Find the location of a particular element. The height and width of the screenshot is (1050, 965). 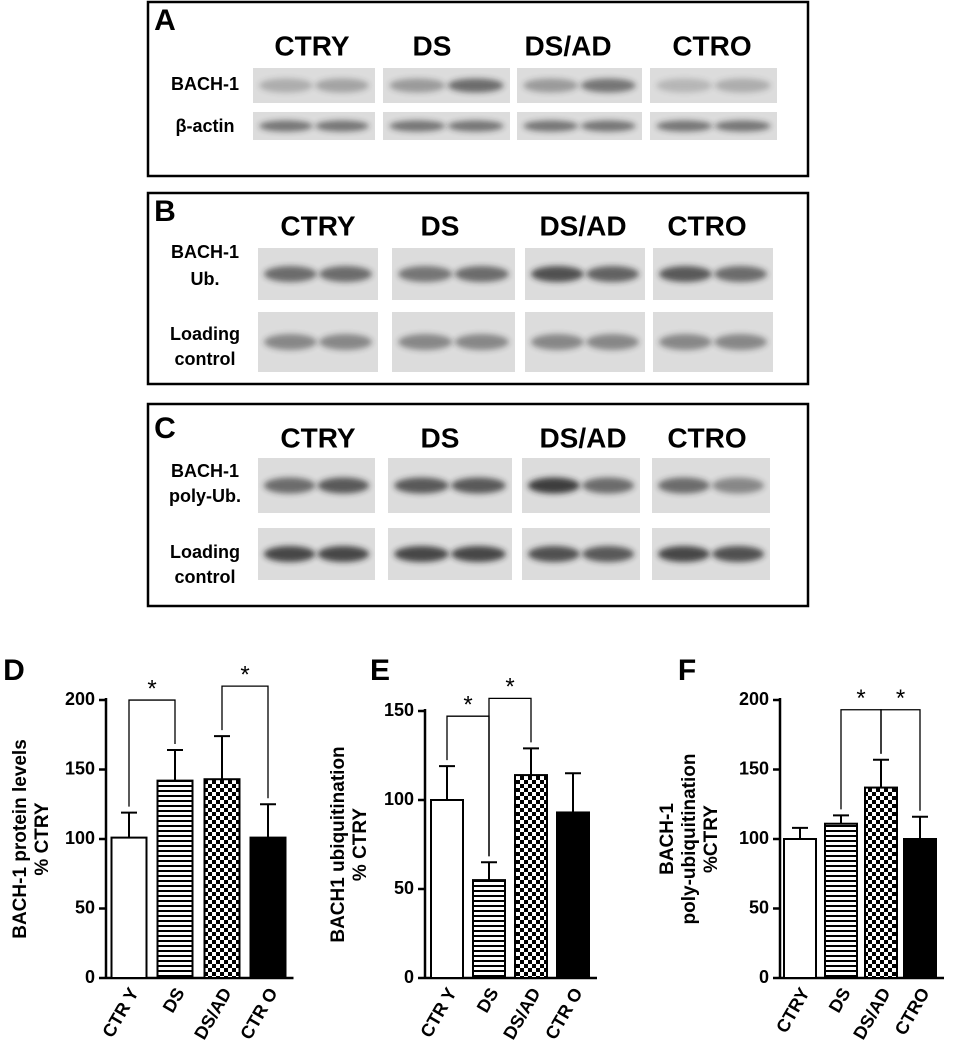

panel-letter: E is located at coordinates (380, 670).